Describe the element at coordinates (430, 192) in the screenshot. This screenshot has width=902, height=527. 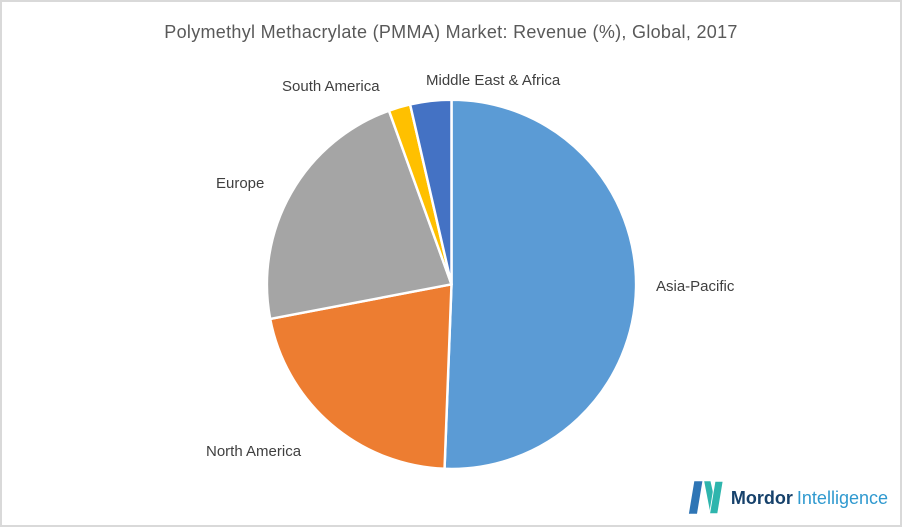
I see `pie-slice-middle-east-africa` at that location.